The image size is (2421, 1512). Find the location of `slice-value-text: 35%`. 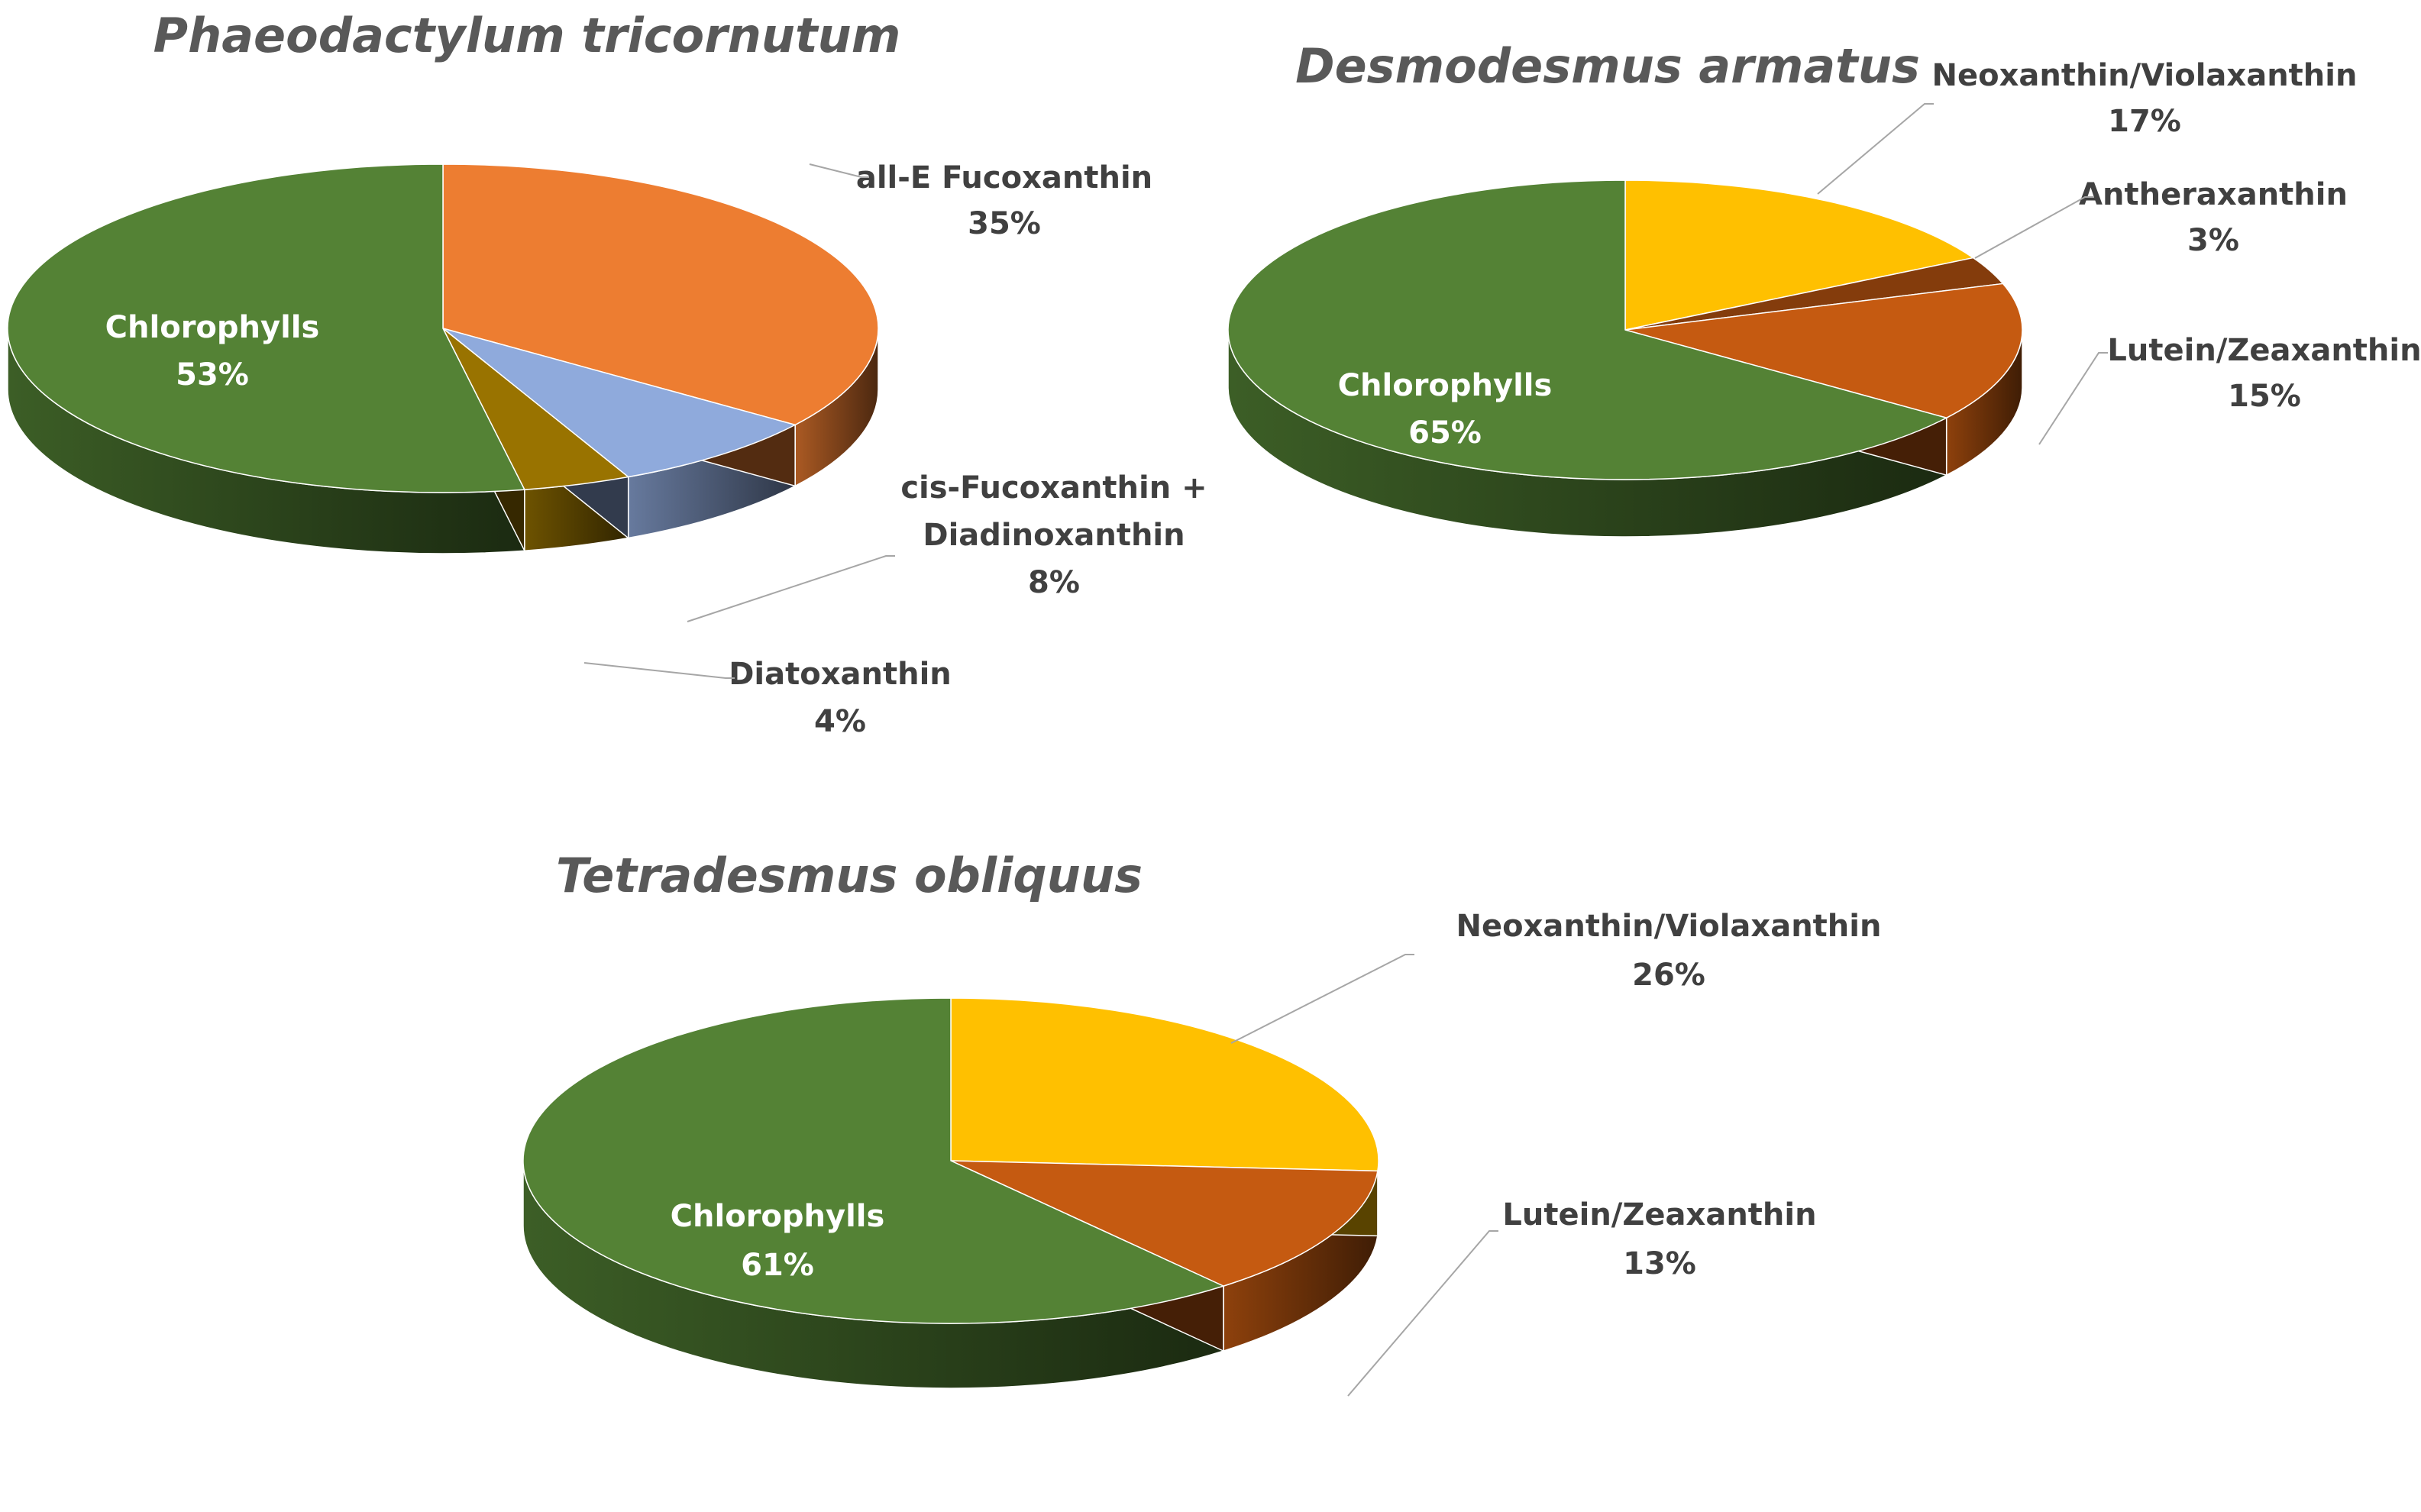

slice-value-text: 35% is located at coordinates (1004, 224).